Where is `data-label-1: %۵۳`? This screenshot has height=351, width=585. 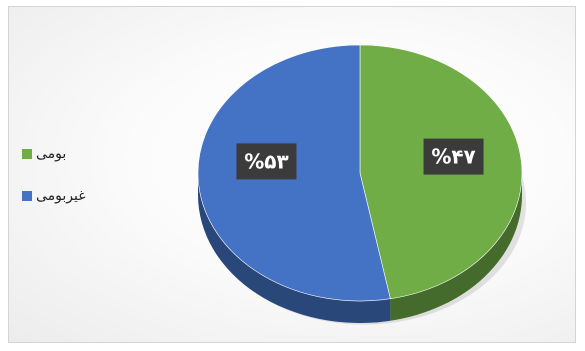
data-label-1: %۵۳ is located at coordinates (266, 161).